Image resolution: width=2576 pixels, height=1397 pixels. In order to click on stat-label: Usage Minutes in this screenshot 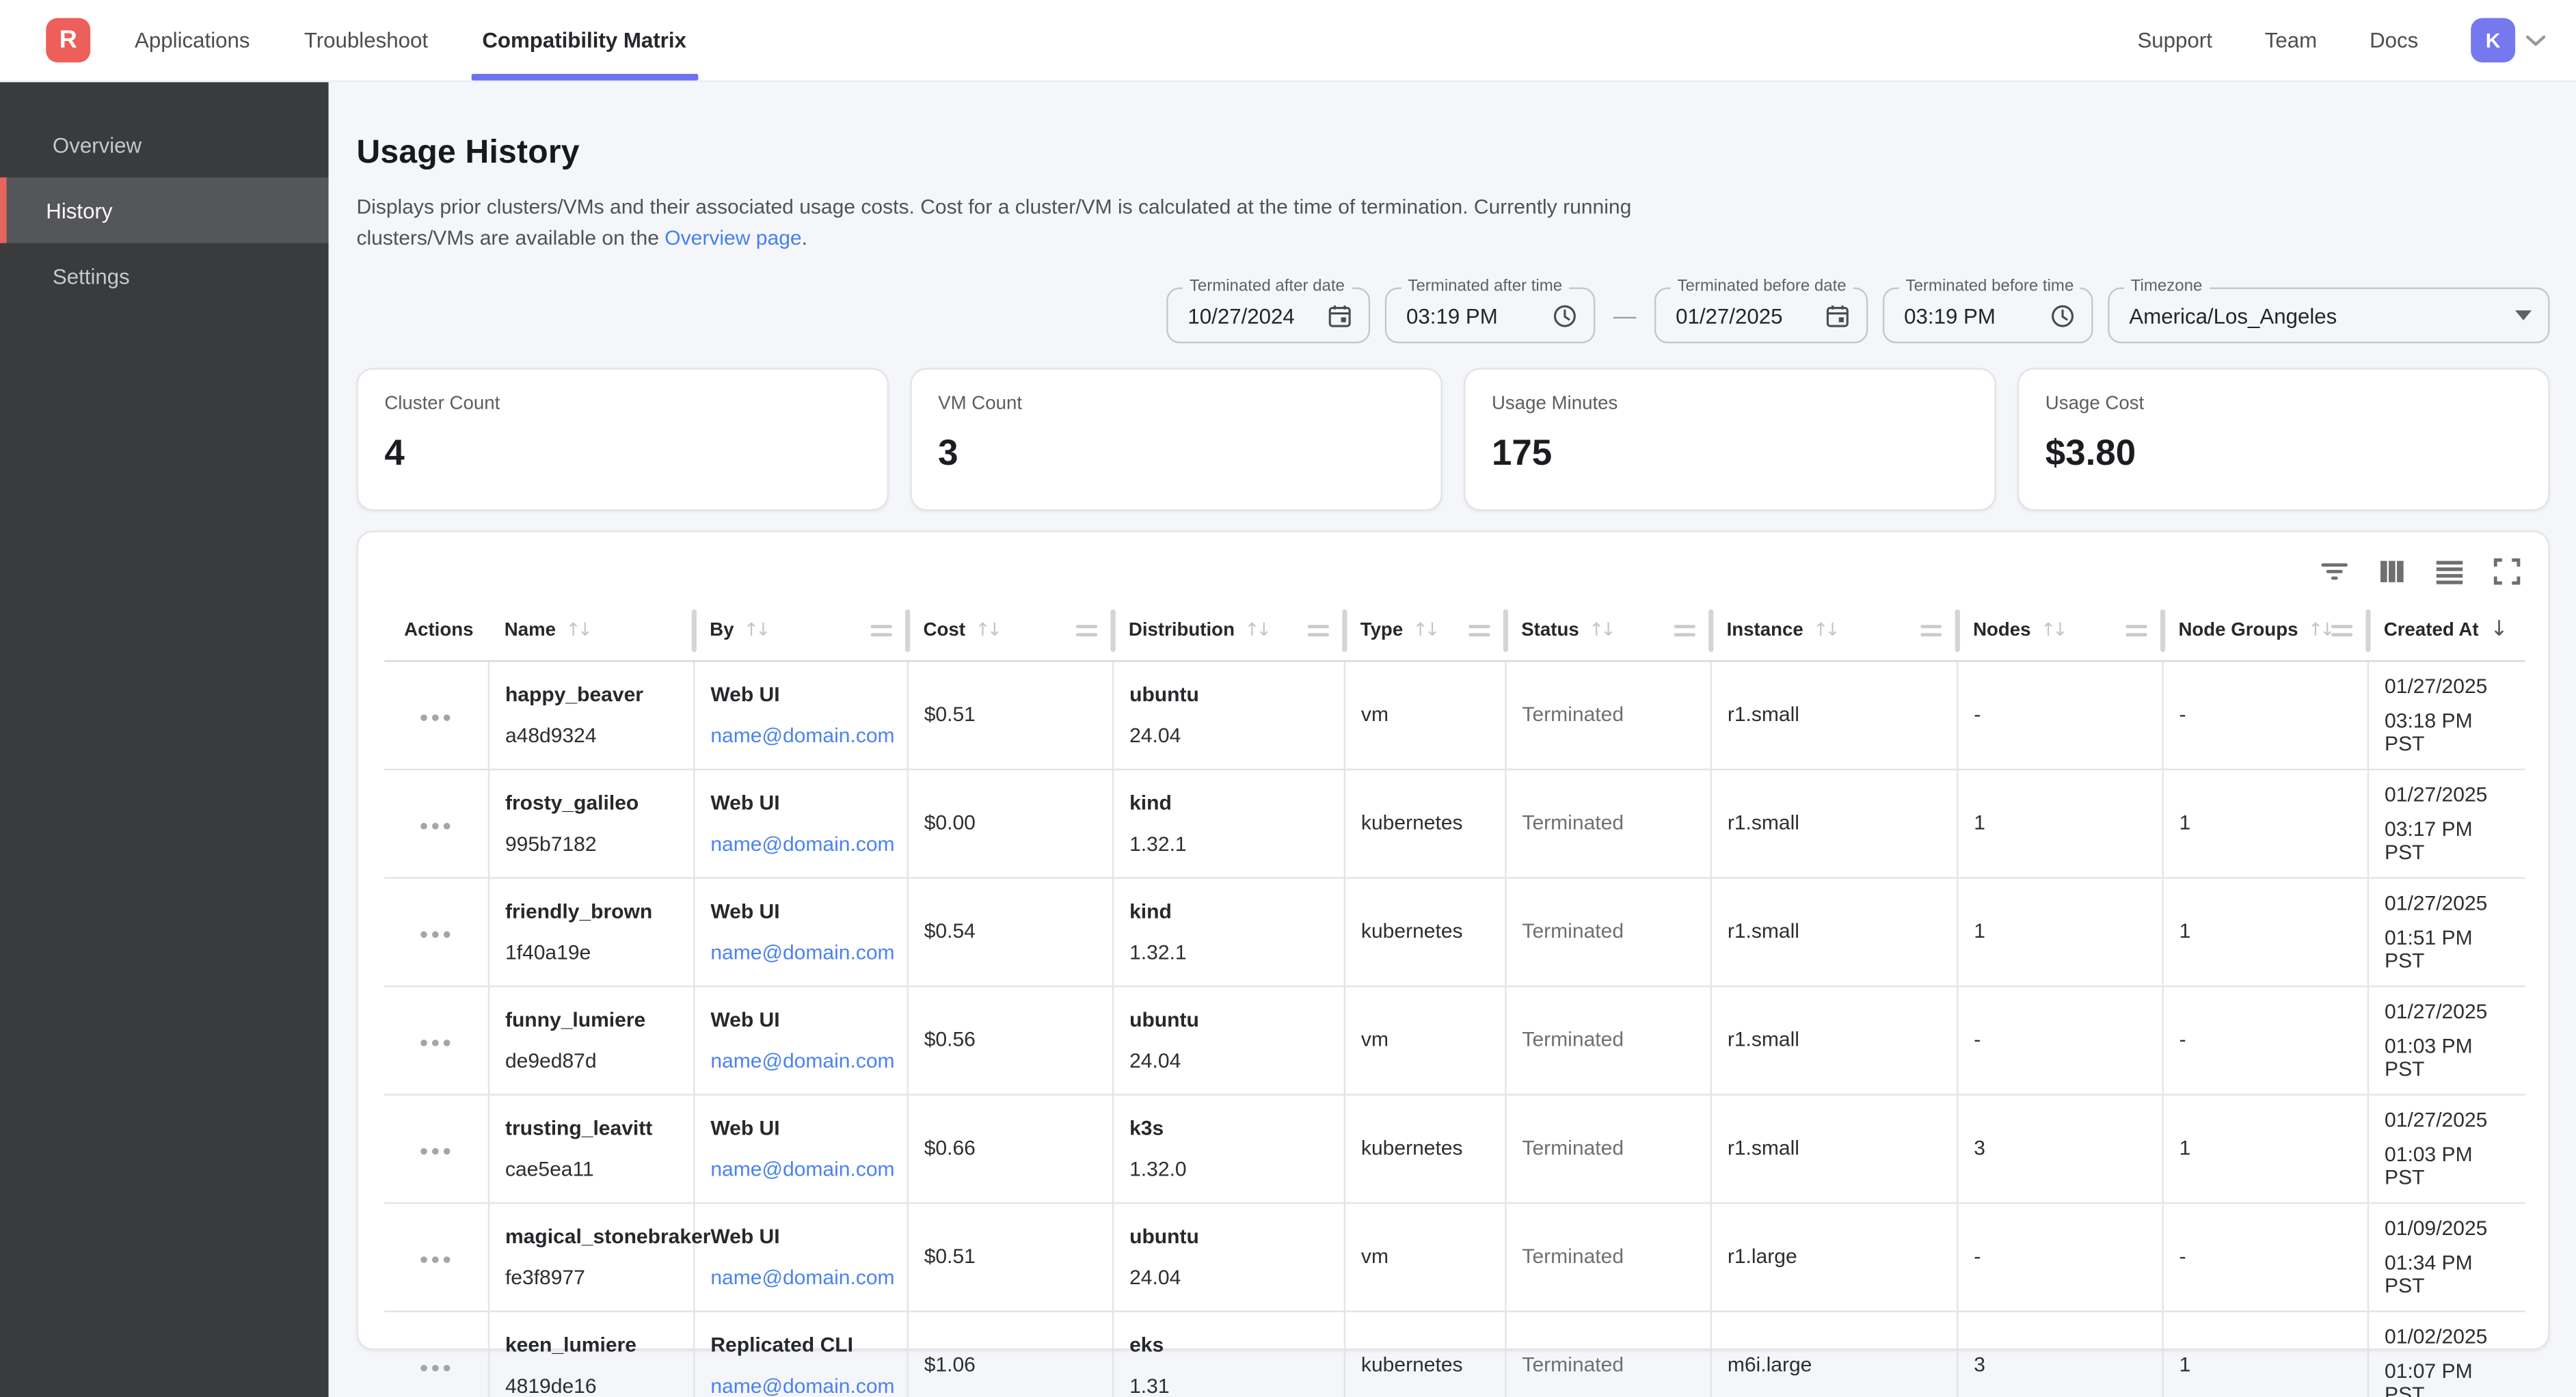, I will do `click(1554, 404)`.